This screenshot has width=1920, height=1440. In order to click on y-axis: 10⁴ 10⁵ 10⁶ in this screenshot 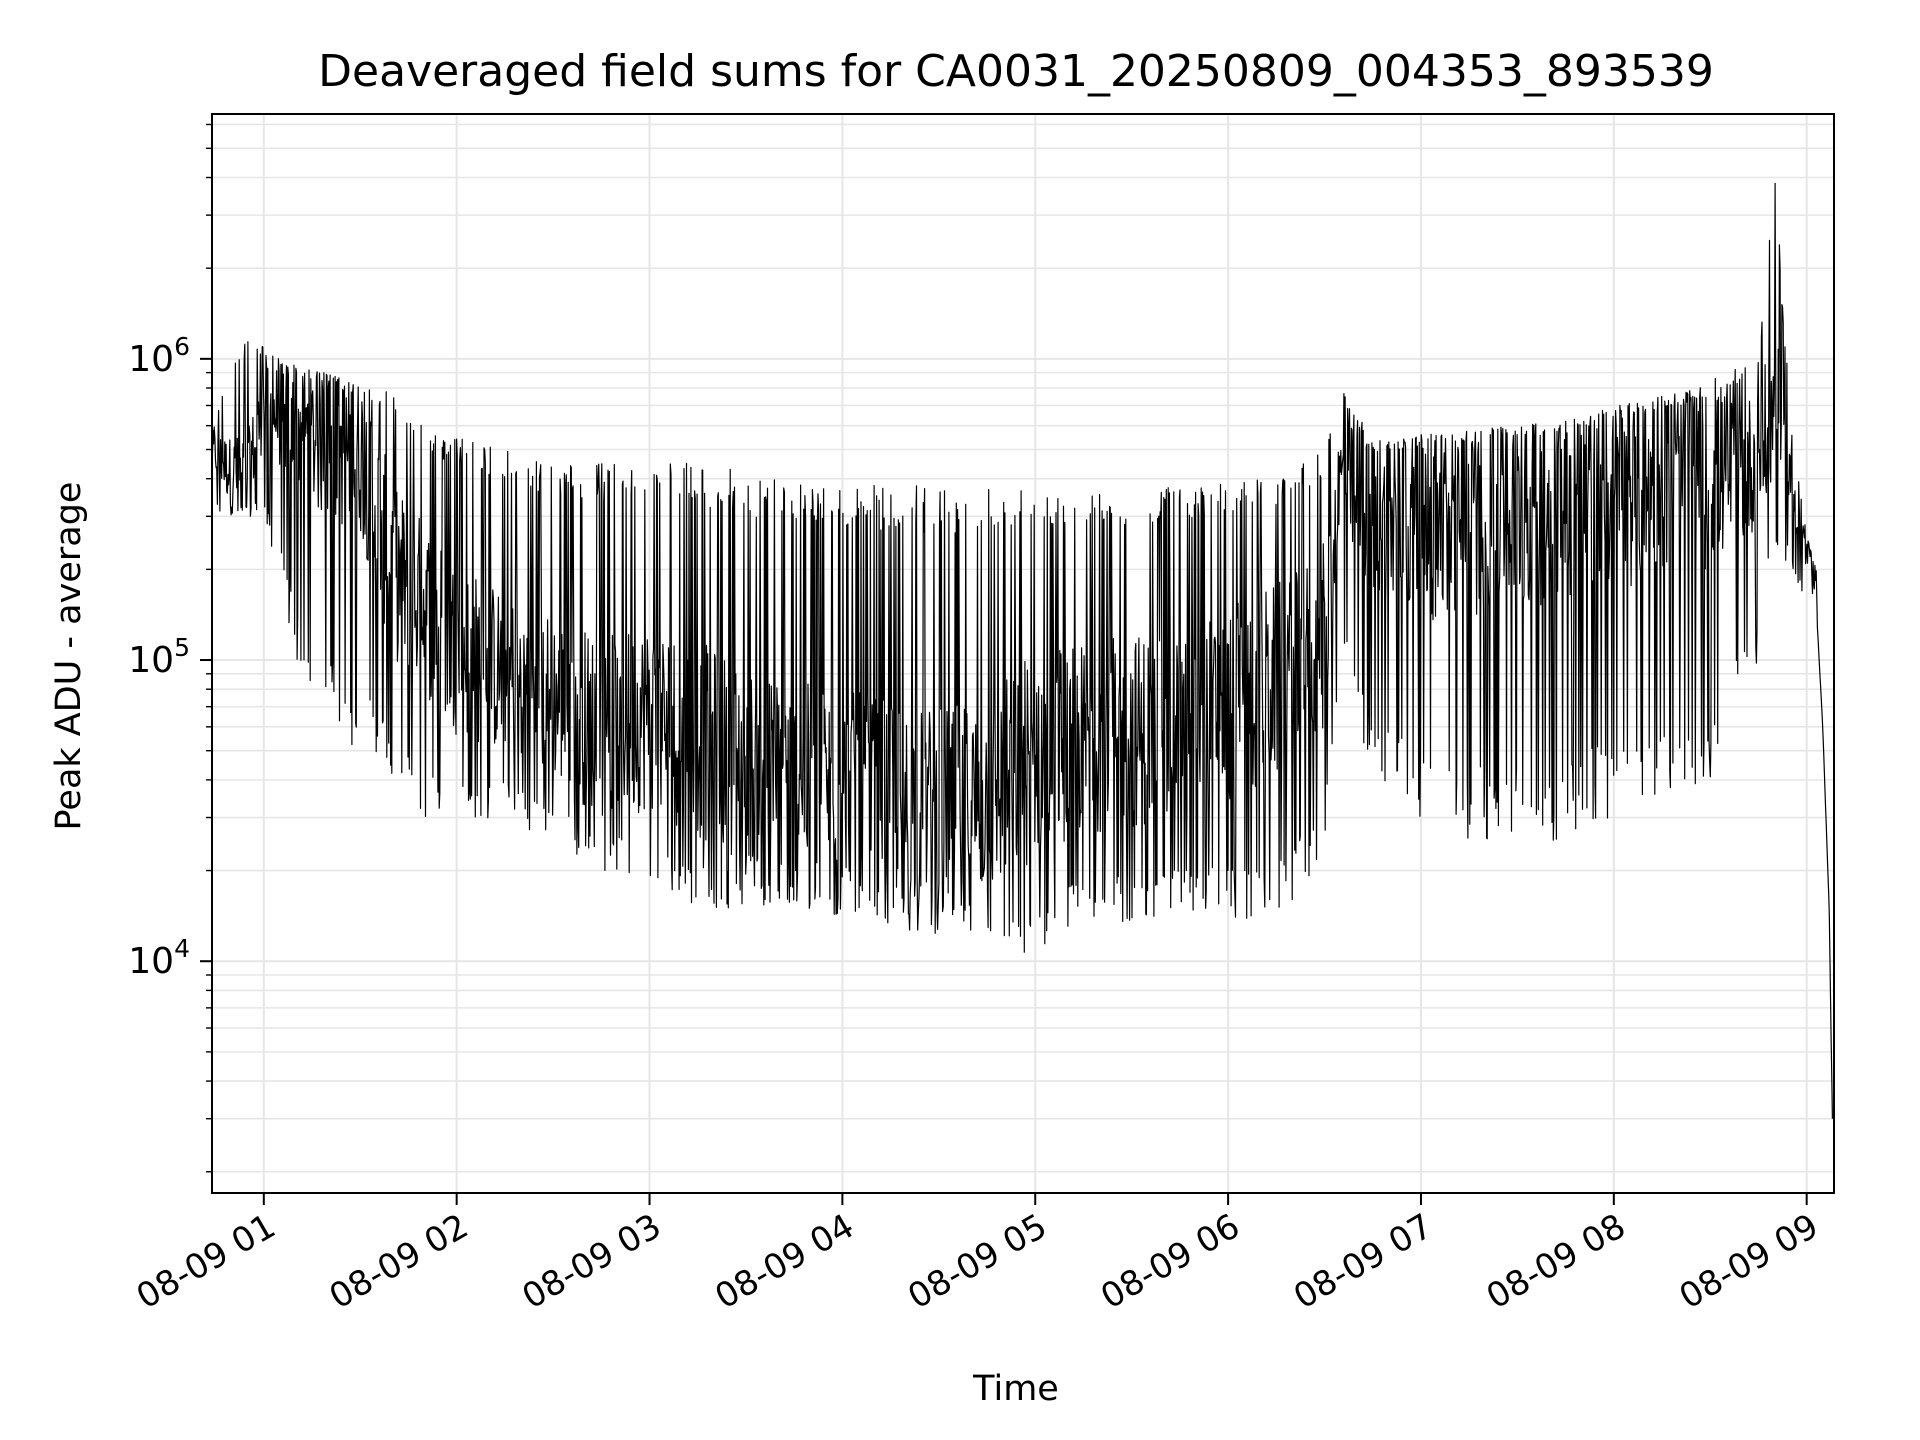, I will do `click(170, 648)`.